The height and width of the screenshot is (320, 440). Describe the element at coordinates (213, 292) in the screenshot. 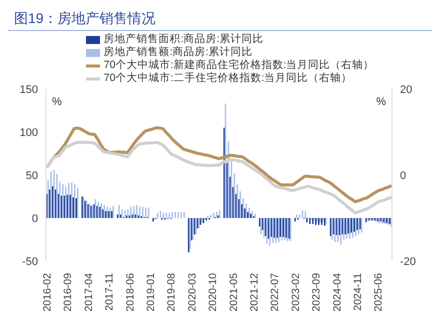

I see `x-tick-label: 2020-10` at that location.